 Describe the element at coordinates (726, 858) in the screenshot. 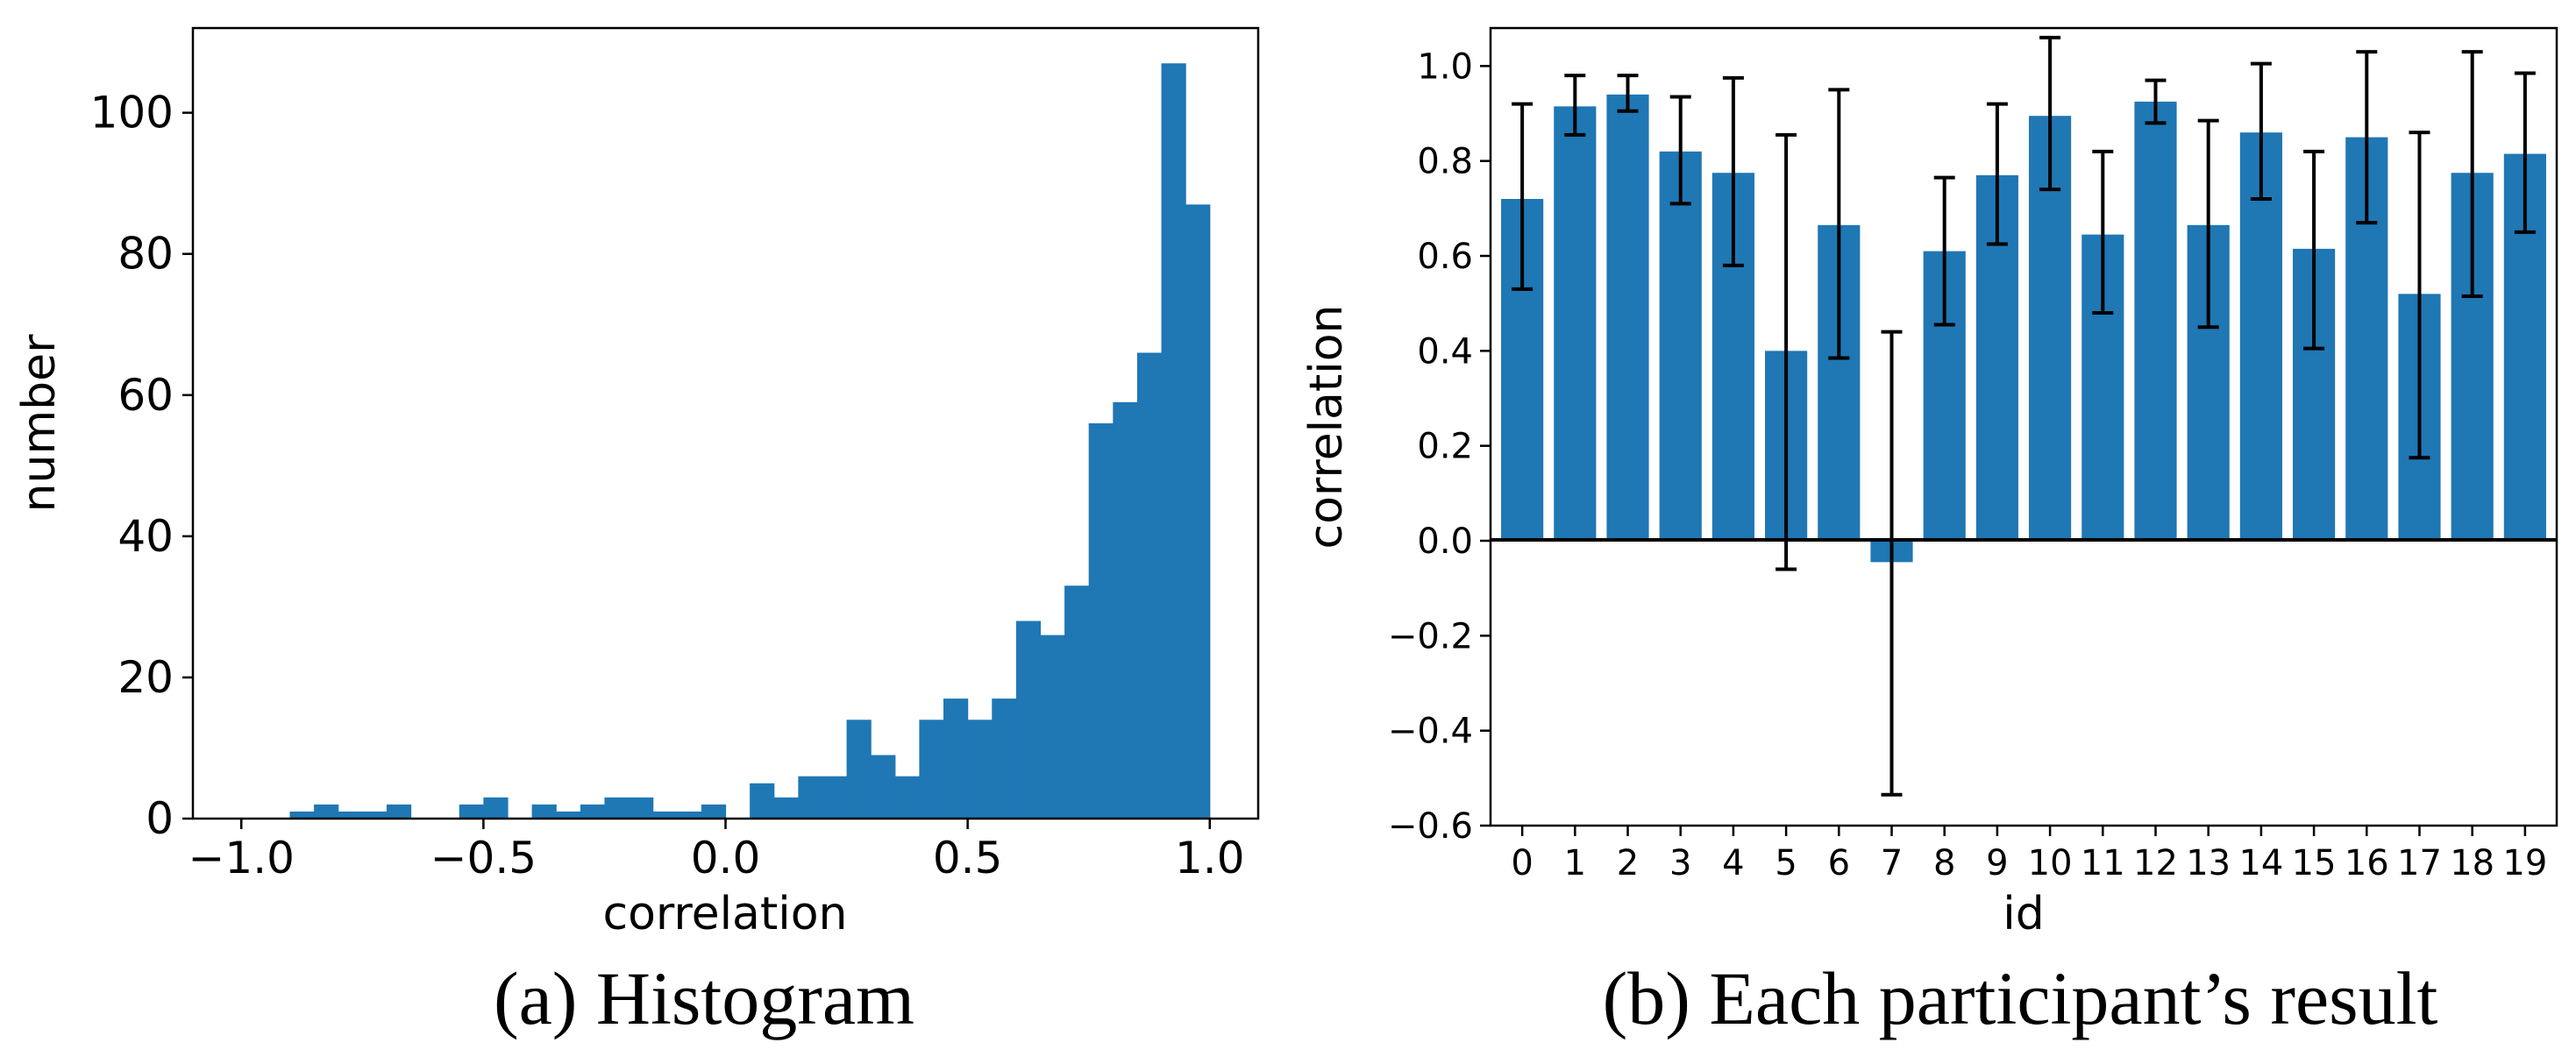

I see `x-tick-label: 0.0` at that location.